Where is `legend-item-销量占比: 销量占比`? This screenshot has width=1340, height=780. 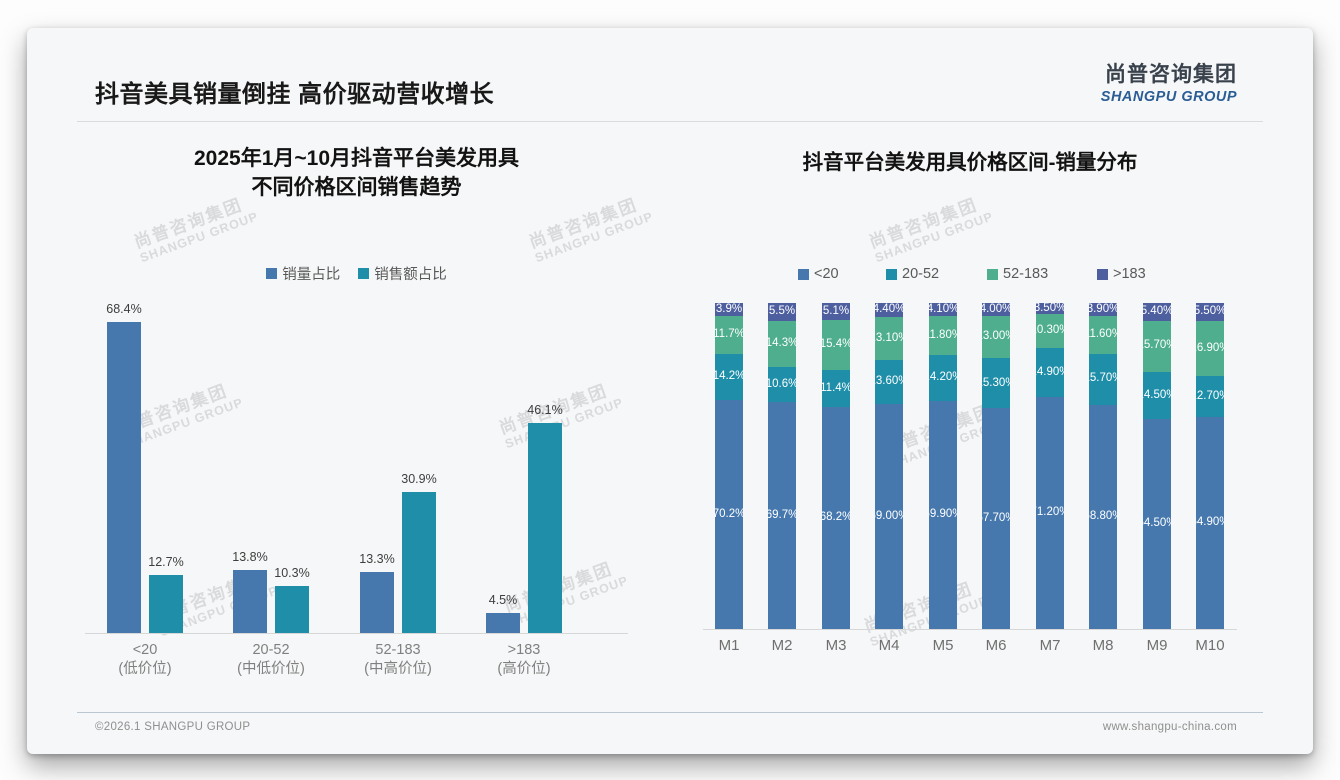
legend-item-销量占比: 销量占比 is located at coordinates (303, 273).